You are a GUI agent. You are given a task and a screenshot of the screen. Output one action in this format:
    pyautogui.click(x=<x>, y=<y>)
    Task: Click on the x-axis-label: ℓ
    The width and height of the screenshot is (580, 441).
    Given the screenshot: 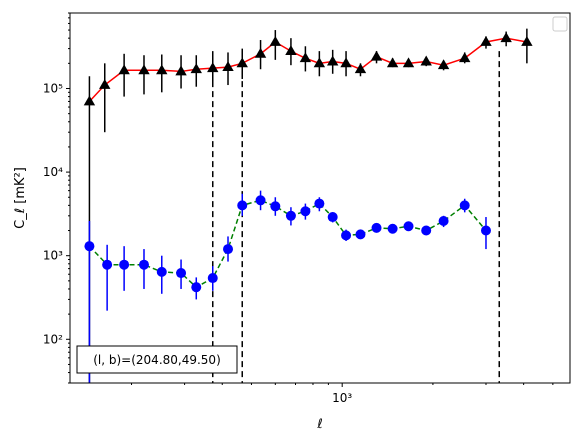 What is the action you would take?
    pyautogui.click(x=319, y=424)
    